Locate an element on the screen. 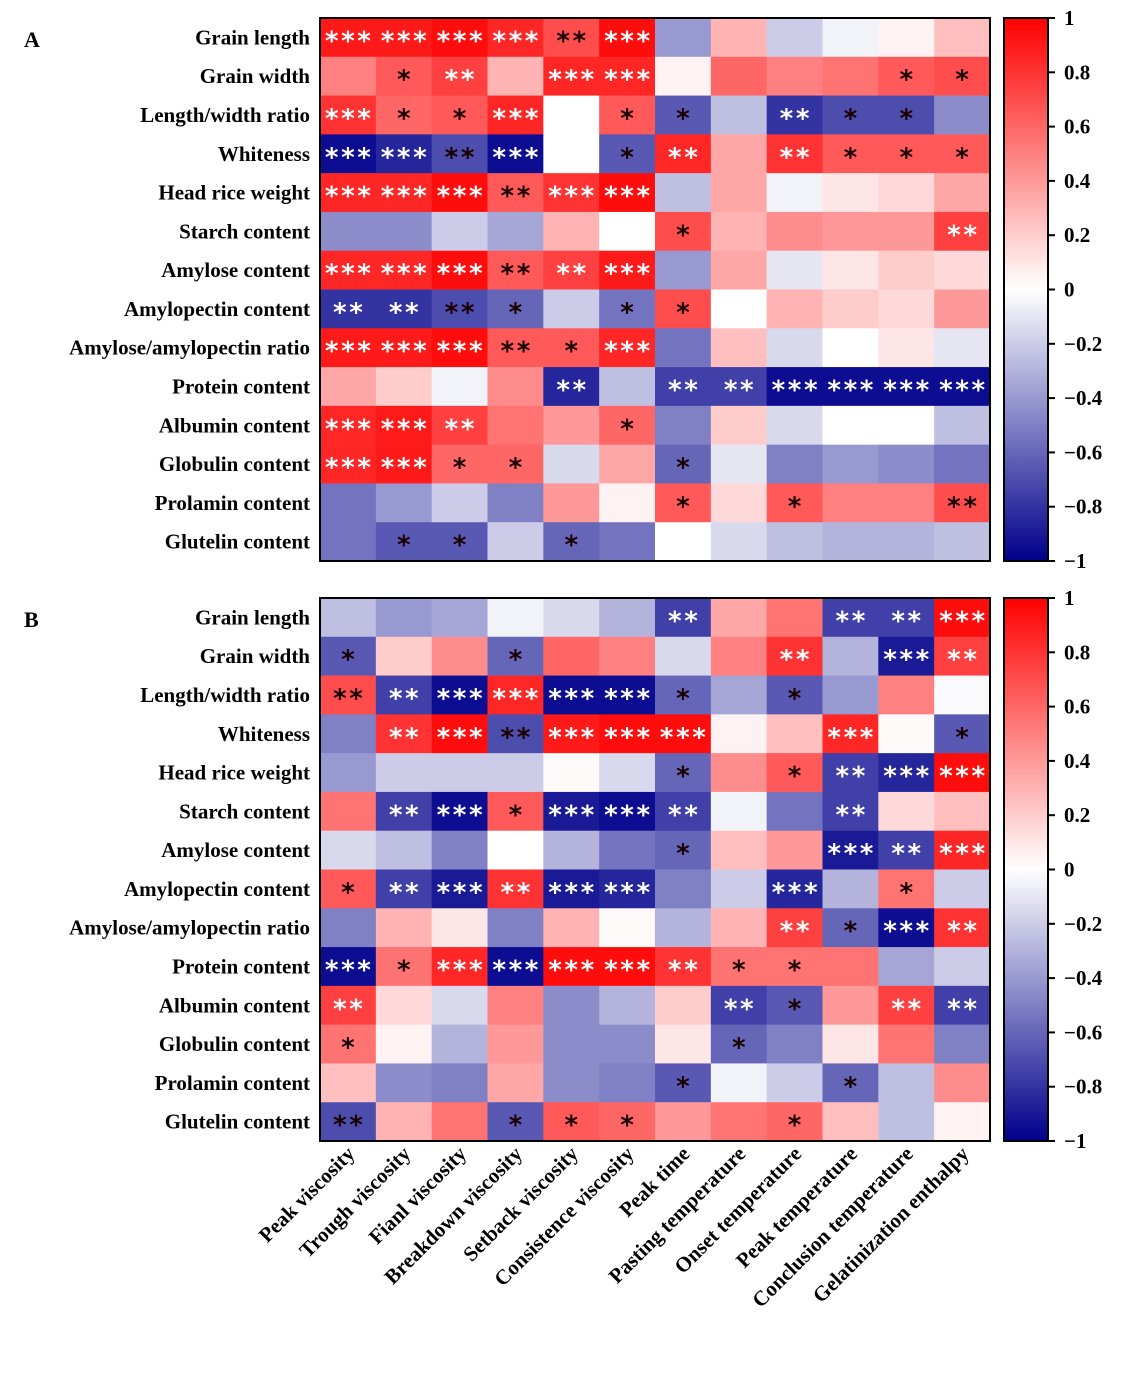 This screenshot has height=1378, width=1126. colorbar-tick-label: 0.2 is located at coordinates (1077, 815).